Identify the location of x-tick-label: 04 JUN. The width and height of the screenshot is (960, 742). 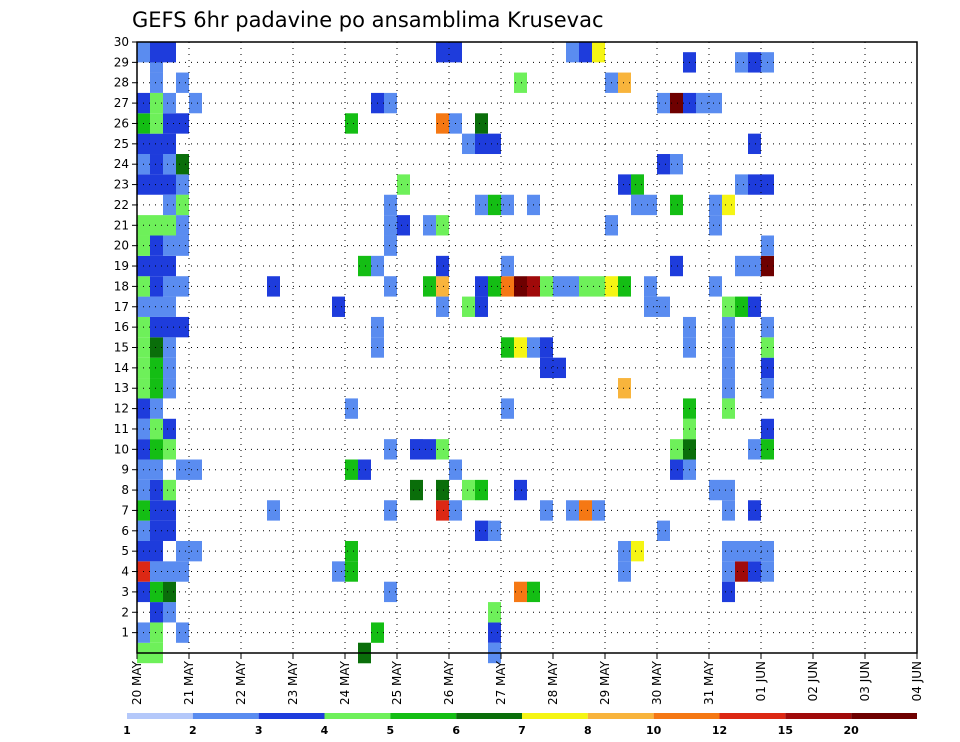
(917, 681).